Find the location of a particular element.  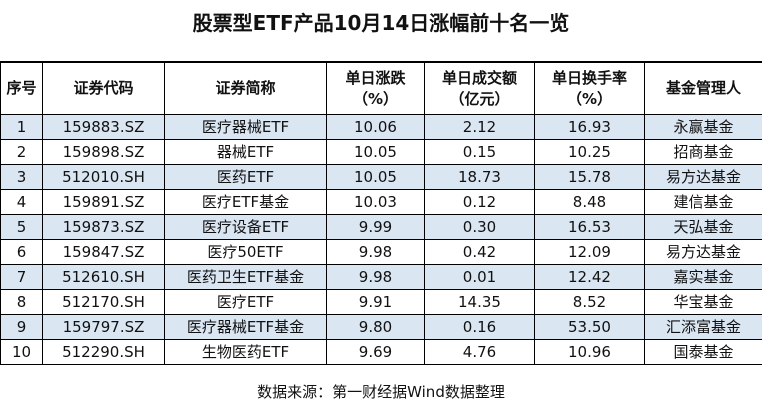

cell-turnover-amount: 0.12 is located at coordinates (479, 202).